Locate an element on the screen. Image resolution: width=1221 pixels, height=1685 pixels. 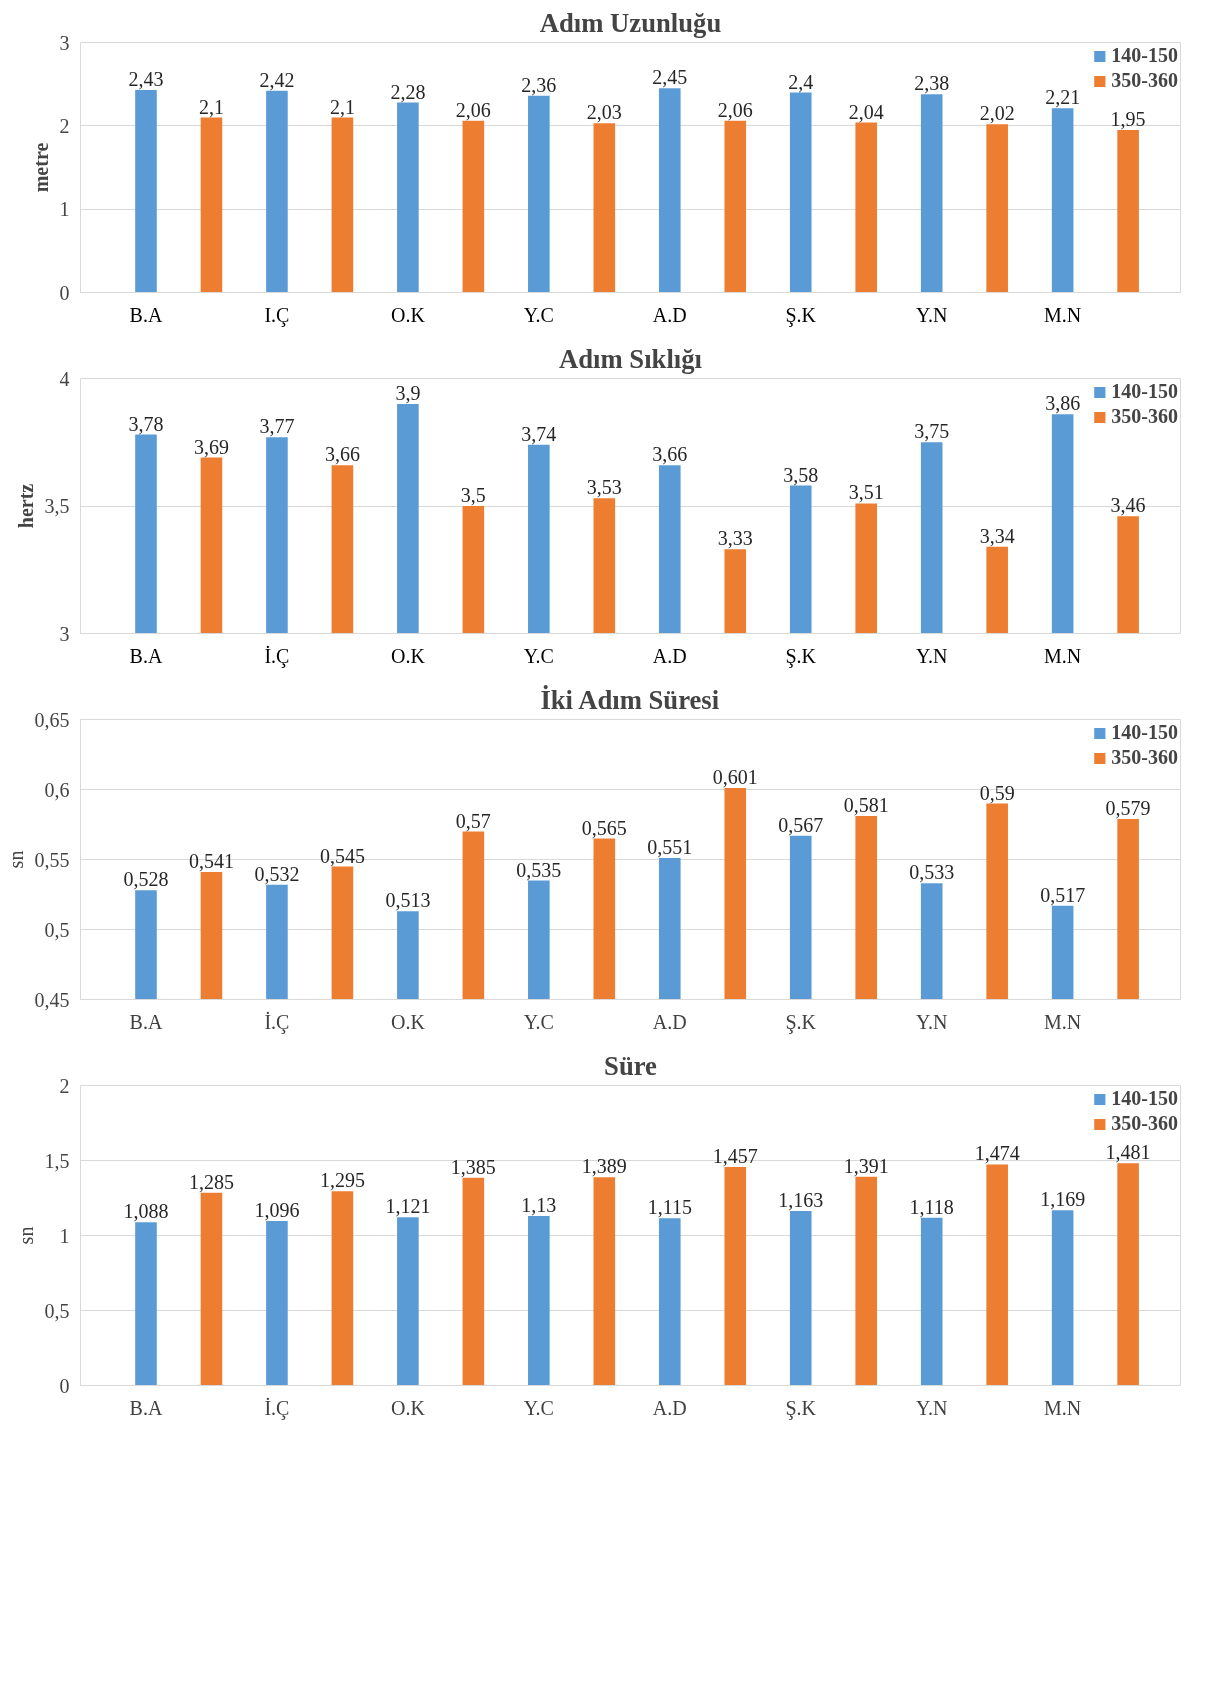
data-label: 0,551 is located at coordinates (670, 847).